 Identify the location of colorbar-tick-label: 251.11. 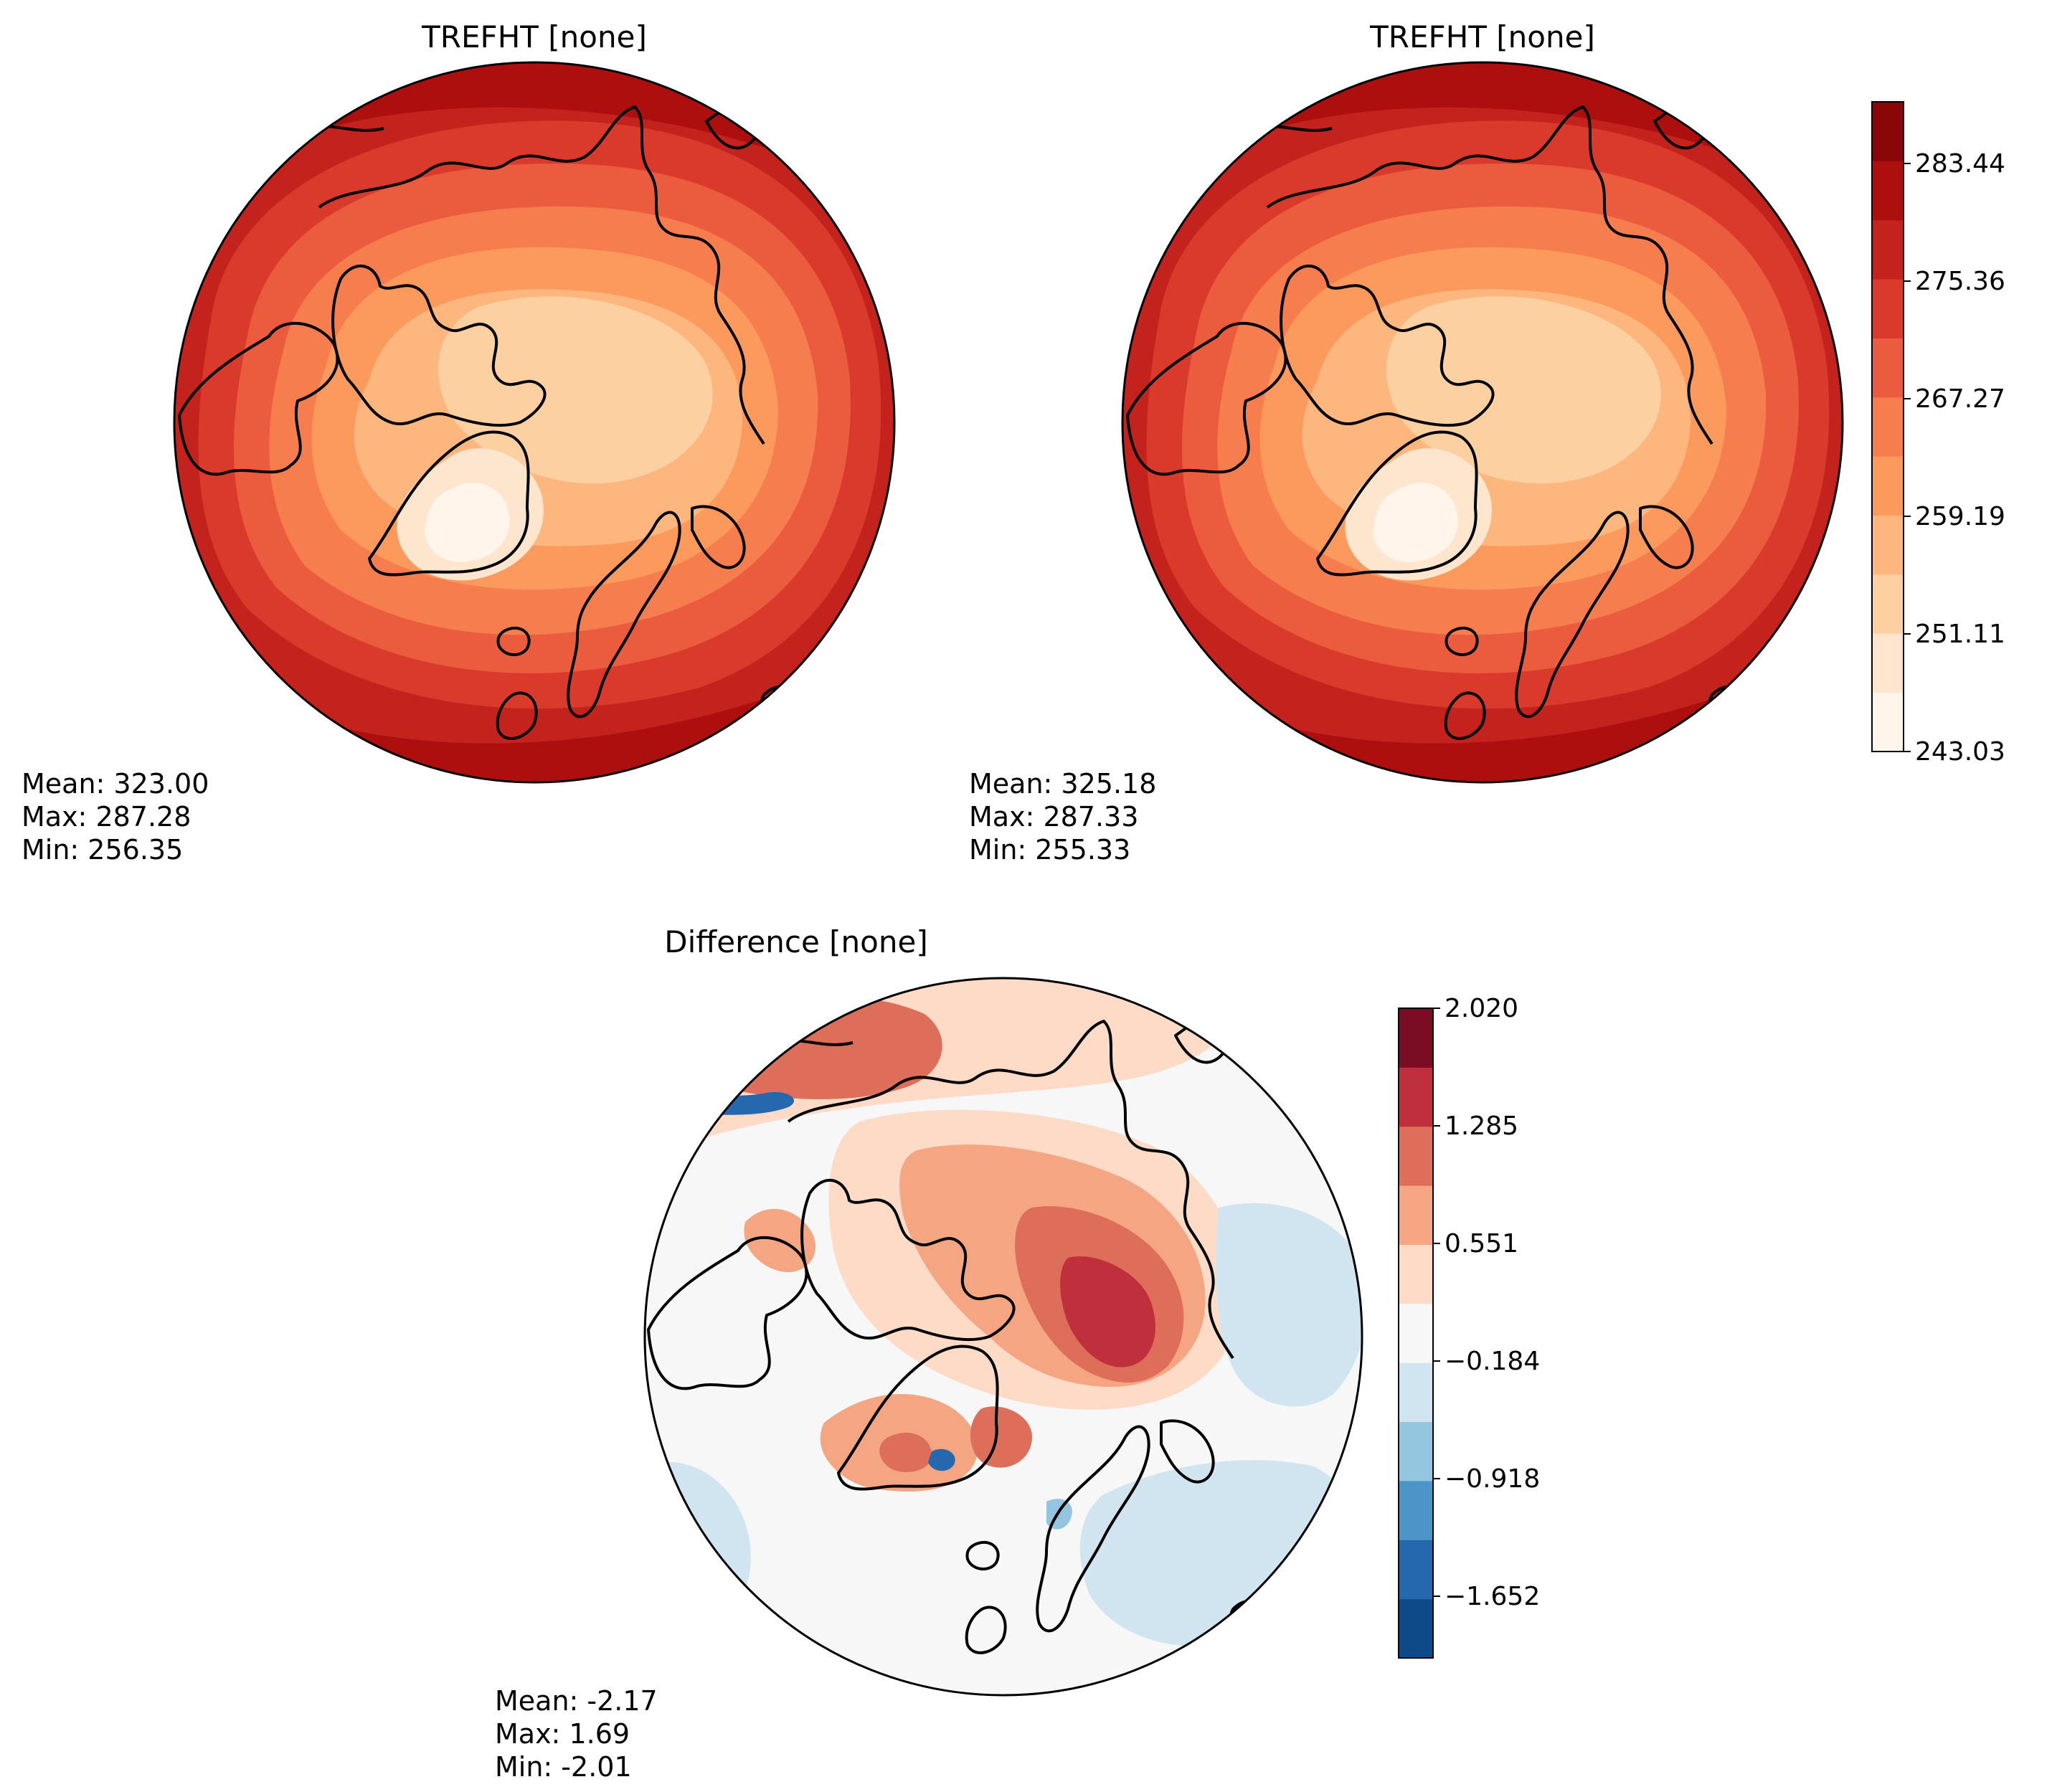
(1960, 634).